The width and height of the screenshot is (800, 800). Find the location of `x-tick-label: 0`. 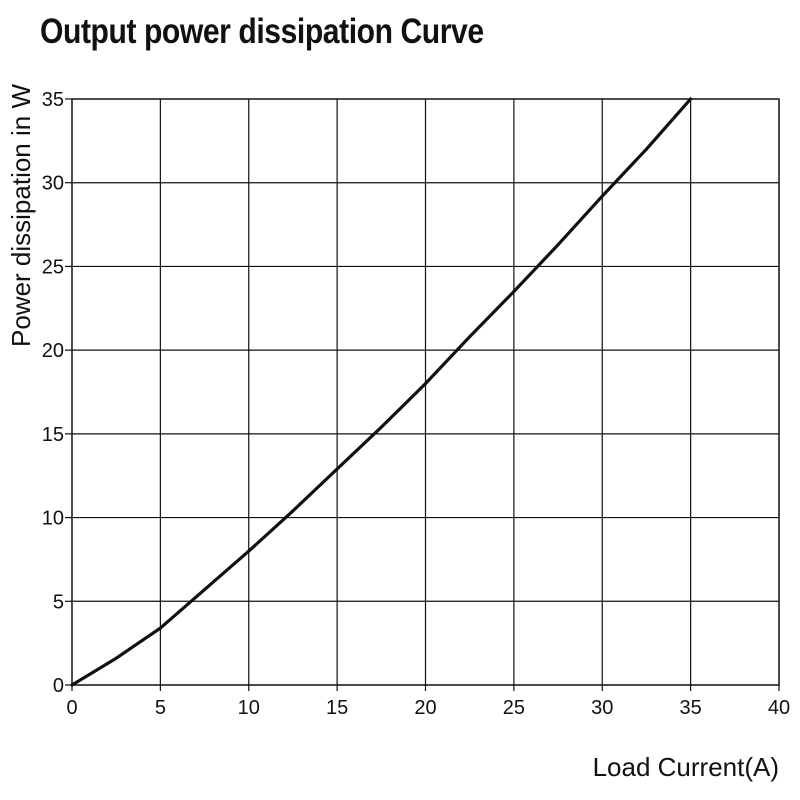

x-tick-label: 0 is located at coordinates (71, 708).